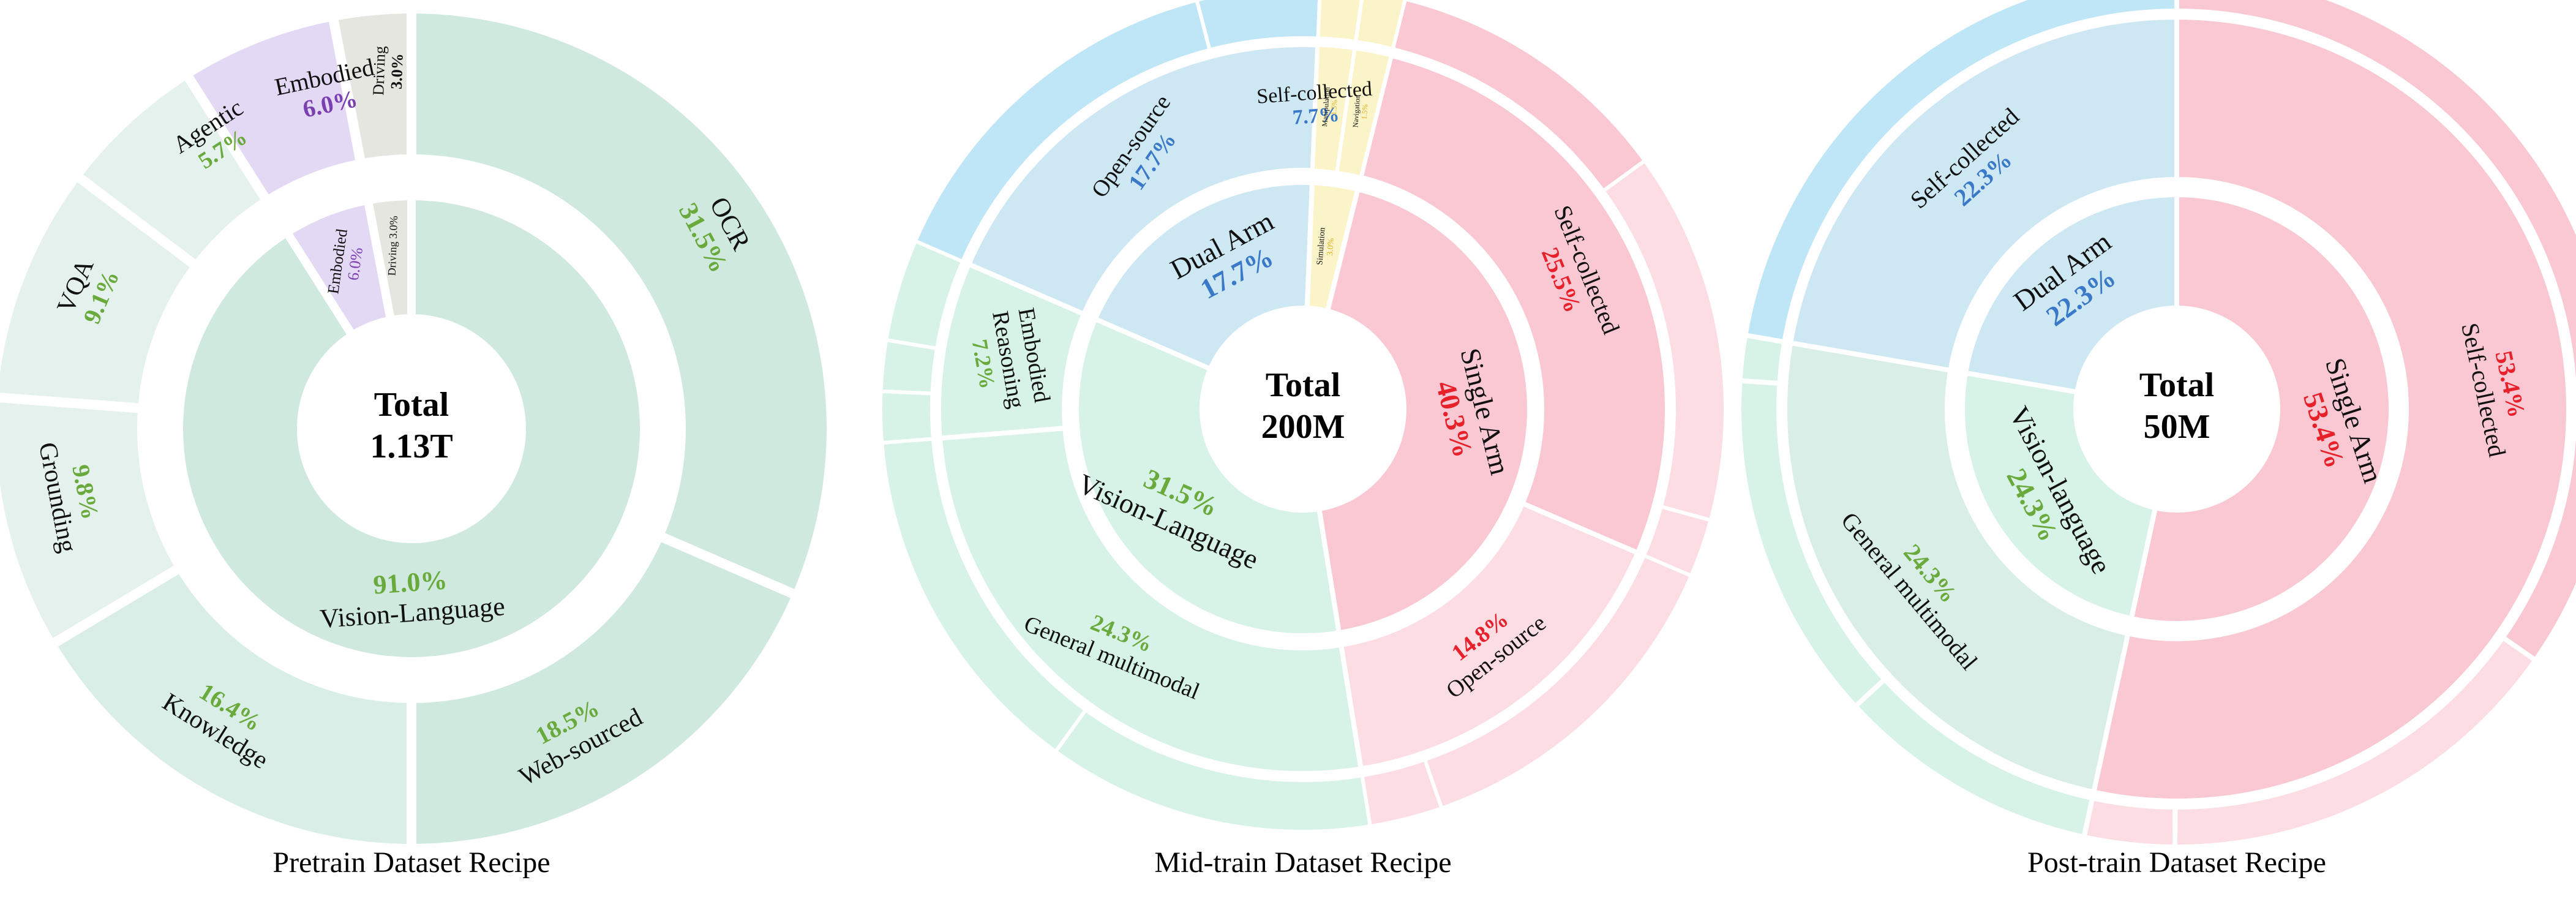 The height and width of the screenshot is (899, 2576). I want to click on label-driving-inner: Driving 3.0%, so click(393, 246).